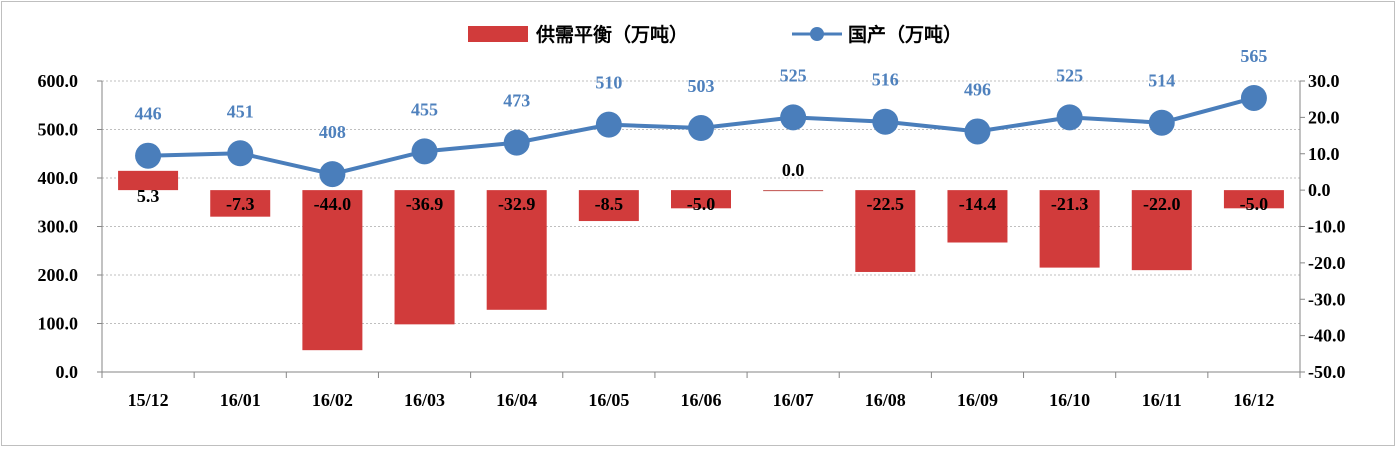 The height and width of the screenshot is (449, 1398). I want to click on right-tick-label: 20.0, so click(1324, 117).